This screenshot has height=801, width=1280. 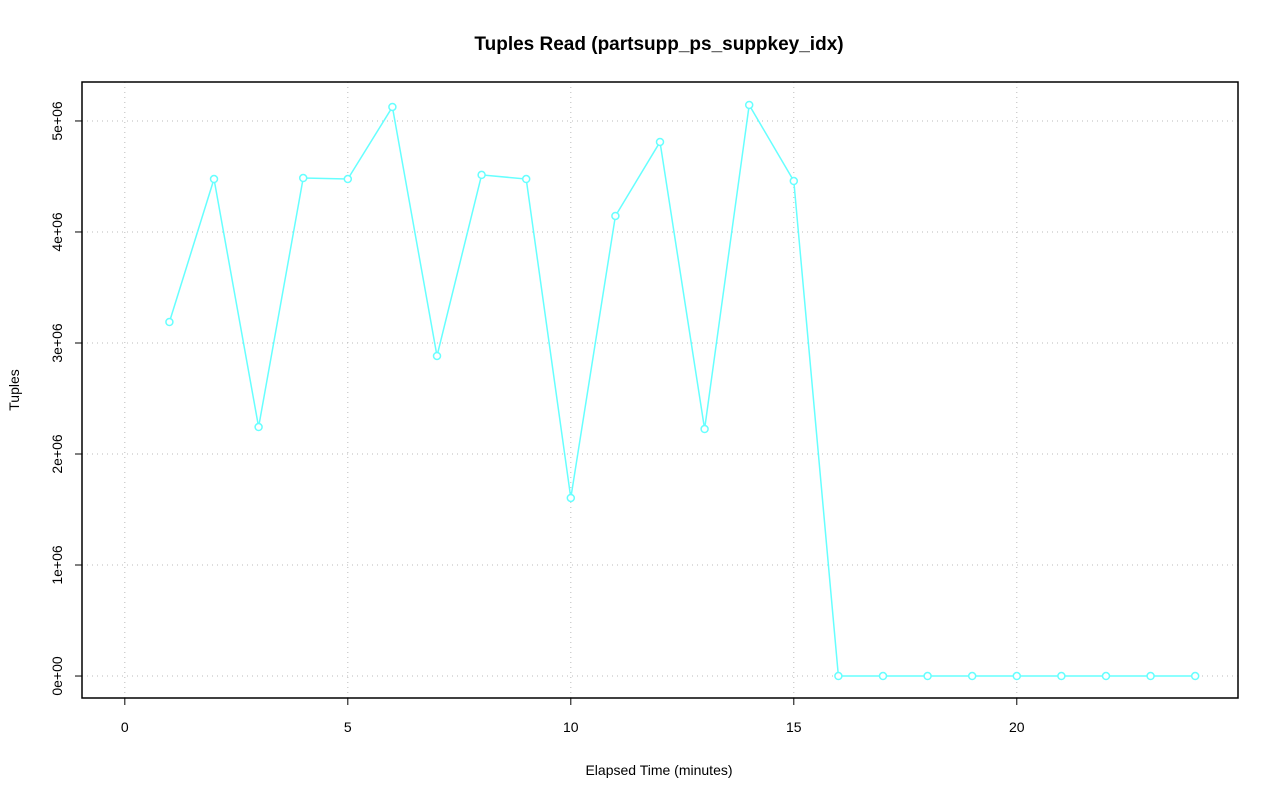 What do you see at coordinates (794, 727) in the screenshot?
I see `x-tick-label: 15` at bounding box center [794, 727].